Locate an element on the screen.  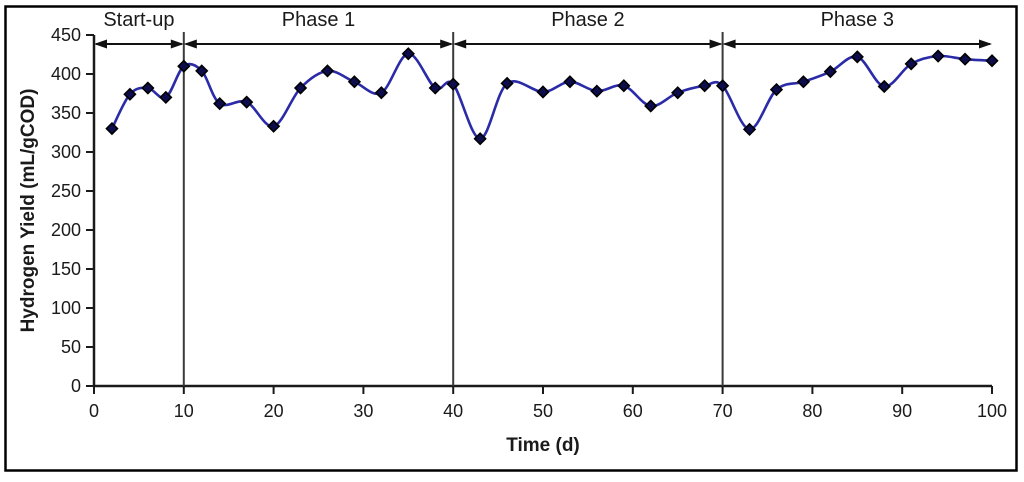
x-tick-label: 100 is located at coordinates (992, 411).